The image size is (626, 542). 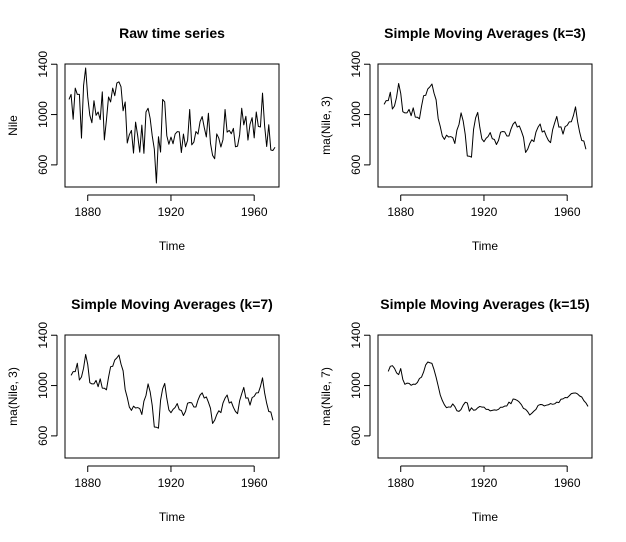 What do you see at coordinates (485, 33) in the screenshot?
I see `chart-title: Simple Moving Averages (k=3)` at bounding box center [485, 33].